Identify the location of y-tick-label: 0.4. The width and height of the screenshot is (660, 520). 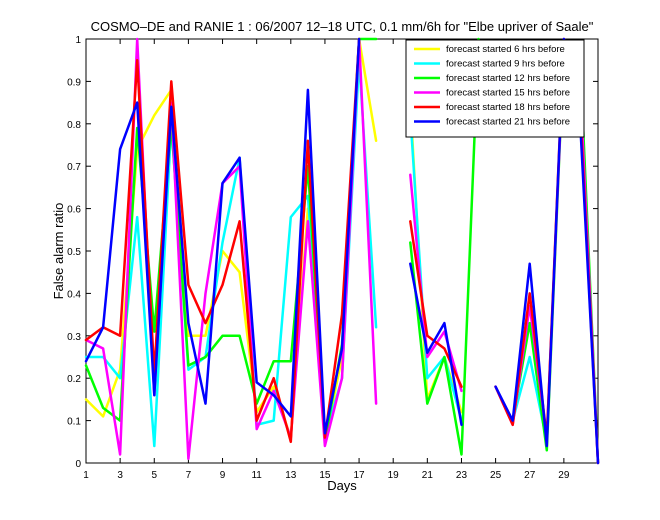
(74, 294).